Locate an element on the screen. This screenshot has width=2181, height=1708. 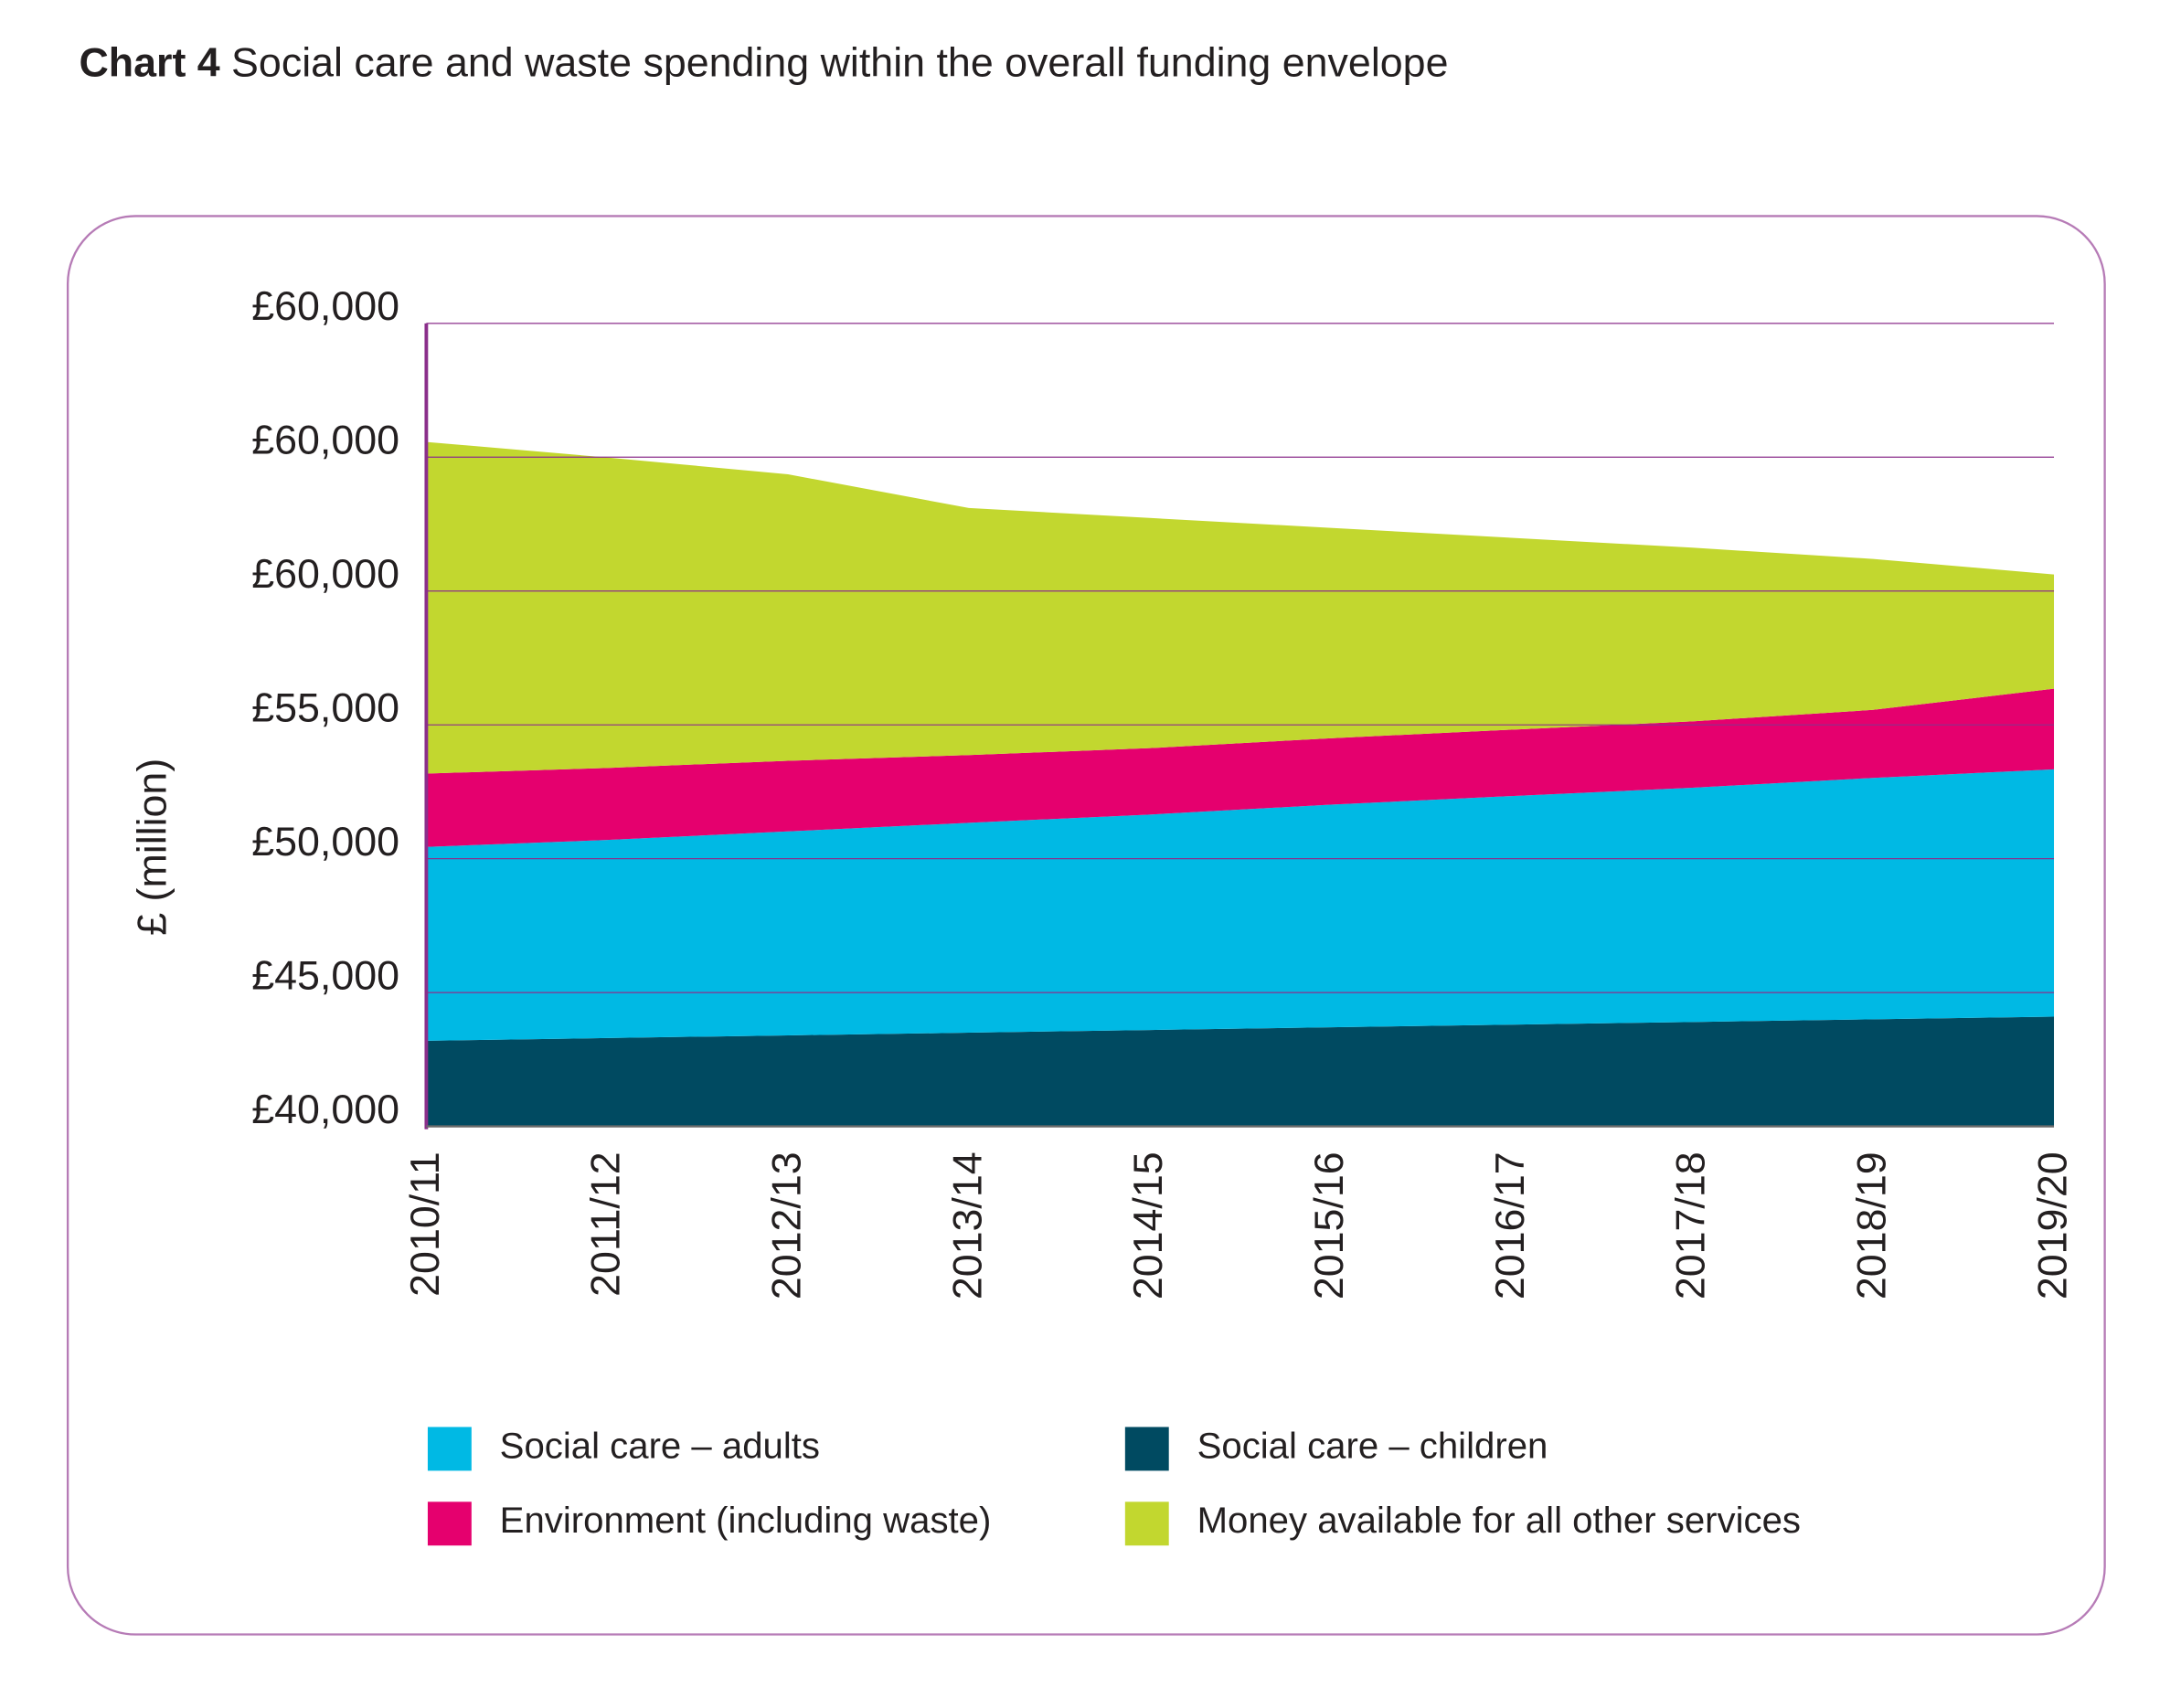
x-tick-label: 2019/20 is located at coordinates (2052, 1225).